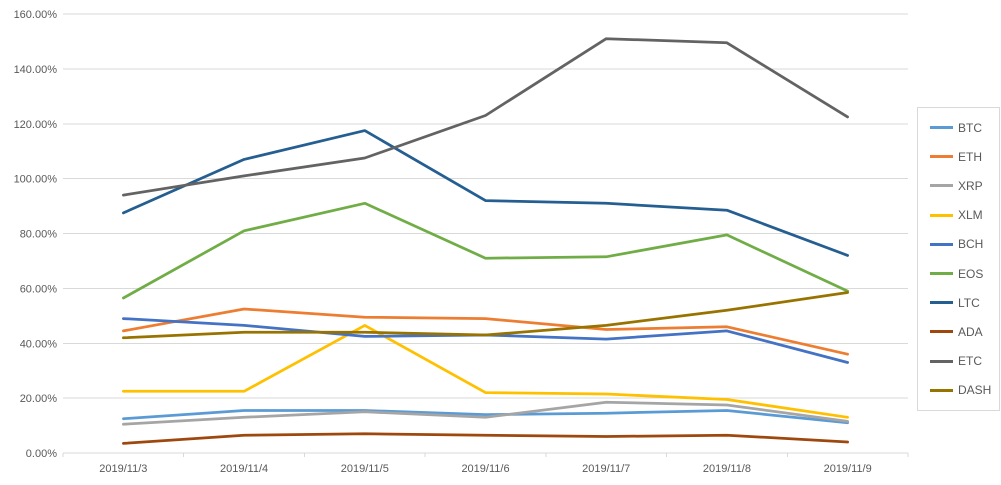  I want to click on legend-swatch-xrp, so click(941, 186).